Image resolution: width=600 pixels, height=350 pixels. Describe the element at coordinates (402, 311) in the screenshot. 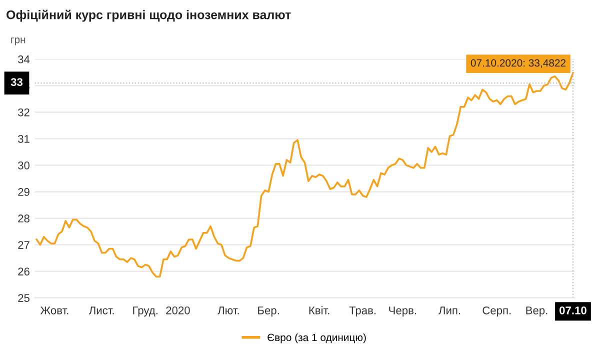

I see `x-tick-label: Черв.` at that location.